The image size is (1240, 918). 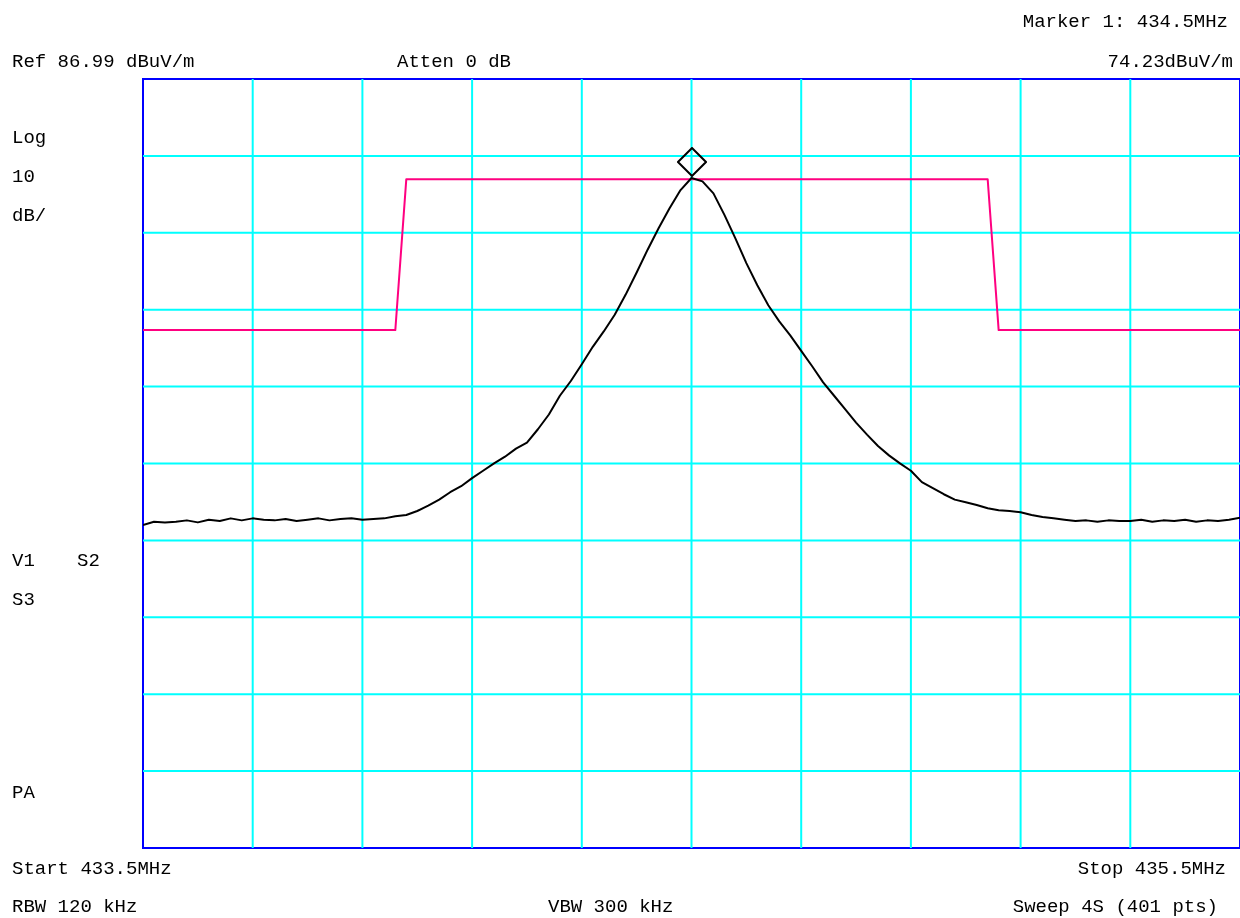 I want to click on text: PA, so click(x=23, y=793).